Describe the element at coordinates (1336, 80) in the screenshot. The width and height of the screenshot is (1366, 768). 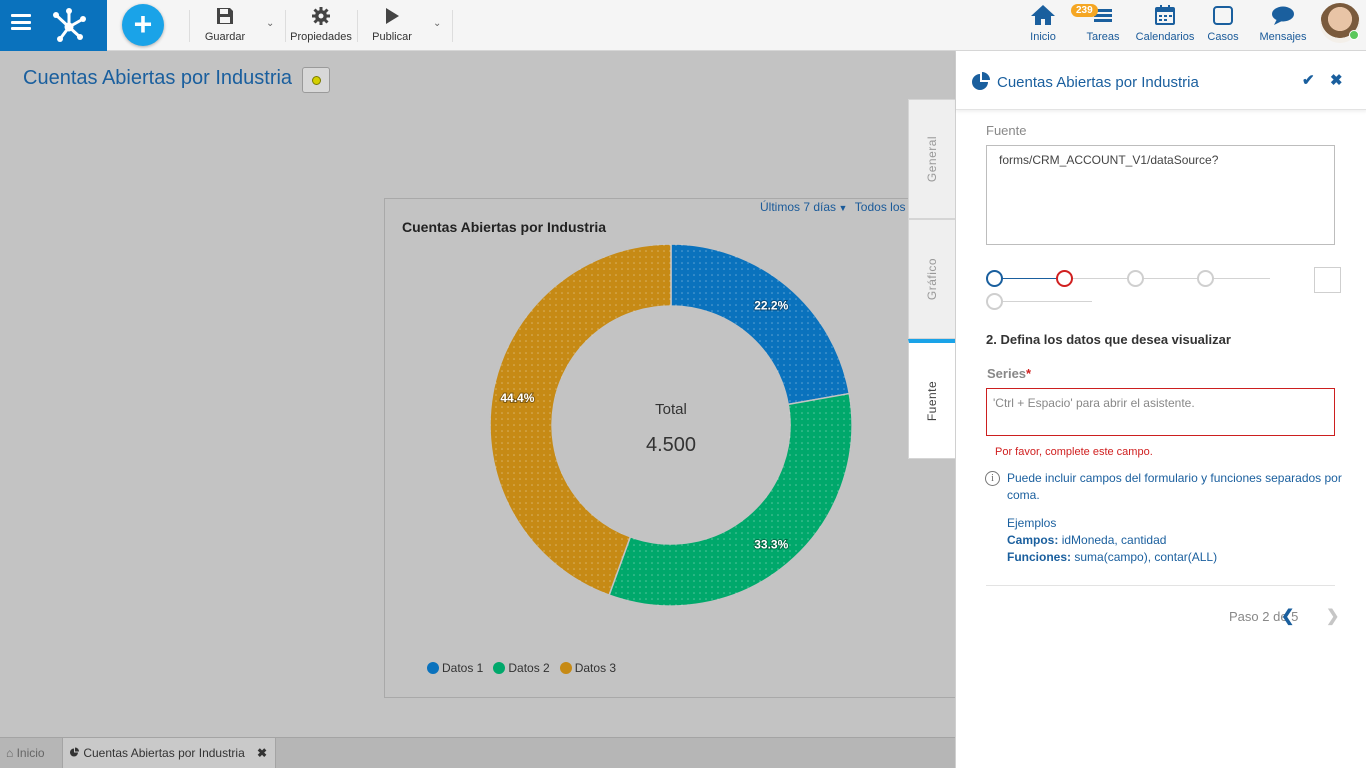
I see `close-icon: ✖` at that location.